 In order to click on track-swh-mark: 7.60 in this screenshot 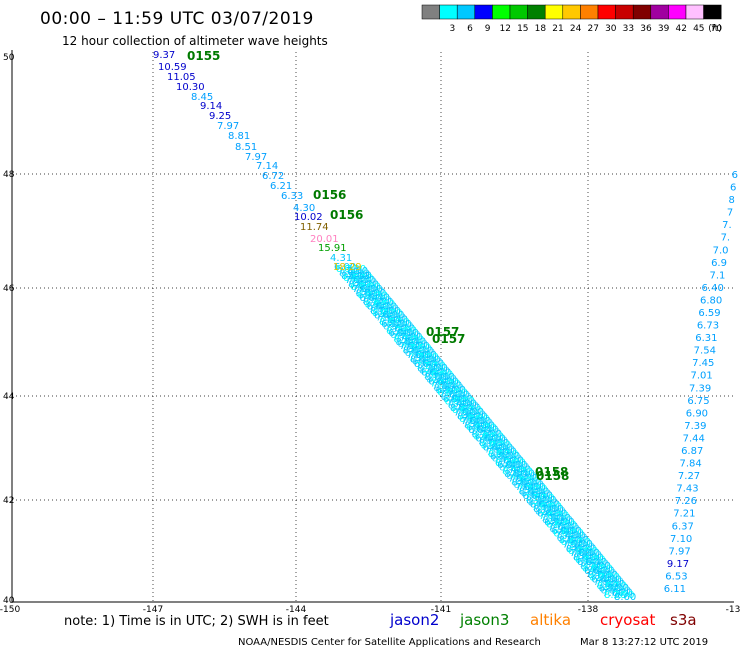, I will do `click(498, 443)`.